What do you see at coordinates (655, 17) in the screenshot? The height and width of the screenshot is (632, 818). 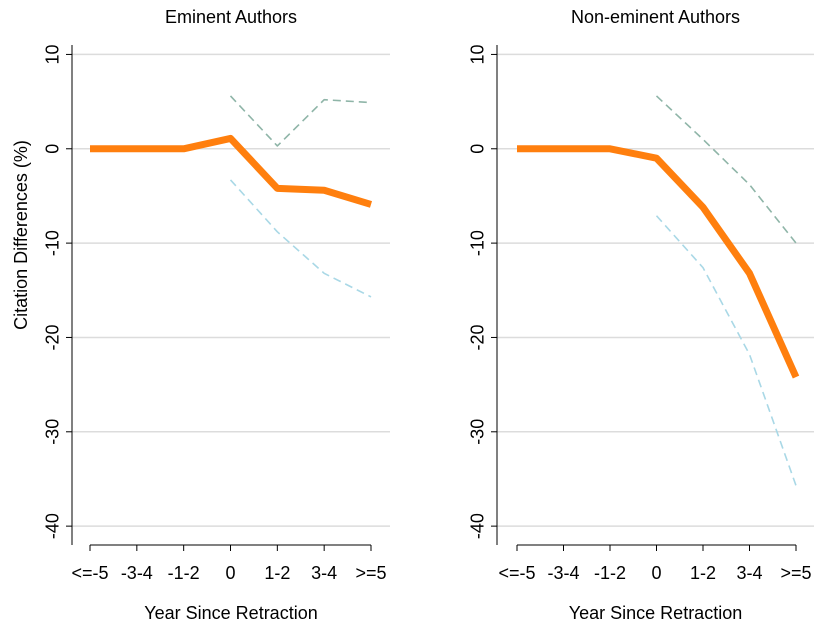 I see `panel-title: Non-eminent Authors` at bounding box center [655, 17].